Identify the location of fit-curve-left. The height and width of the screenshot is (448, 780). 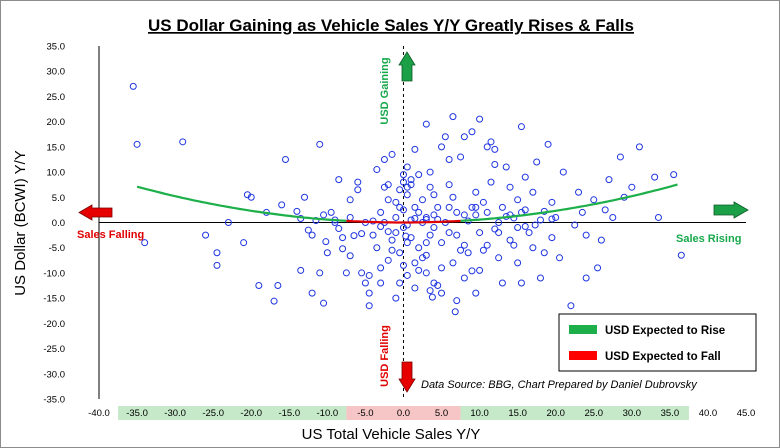
(241, 203).